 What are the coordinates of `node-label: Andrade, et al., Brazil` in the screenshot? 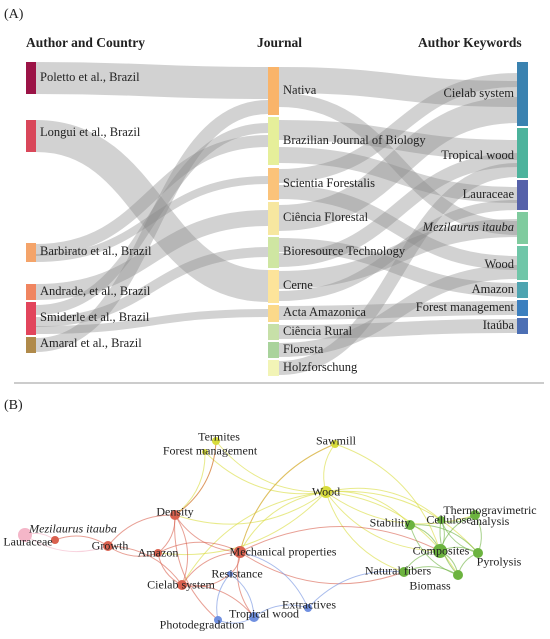 It's located at (95, 291).